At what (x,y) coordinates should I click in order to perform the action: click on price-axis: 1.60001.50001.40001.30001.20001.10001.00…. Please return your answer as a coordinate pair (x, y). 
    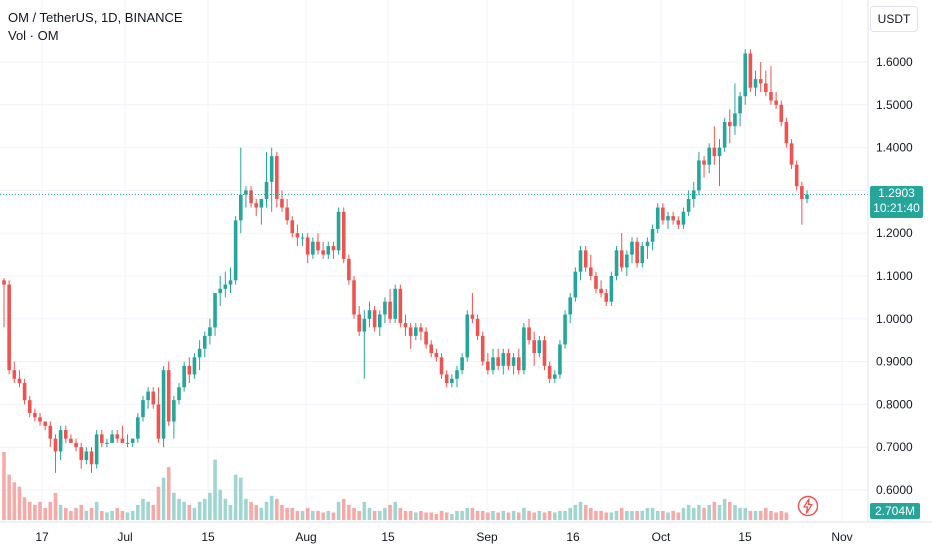
    Looking at the image, I should click on (890, 261).